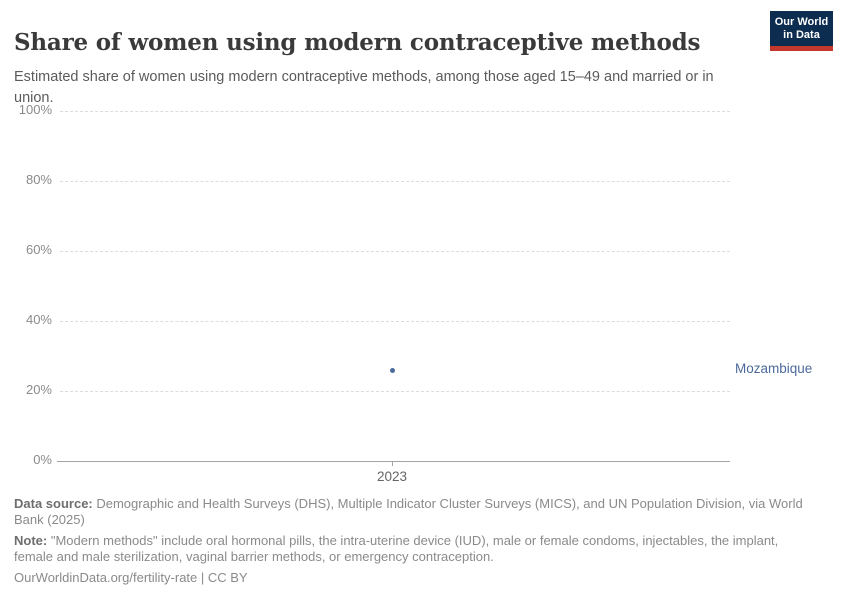  What do you see at coordinates (38, 249) in the screenshot?
I see `y-axis-tick-label: 60%` at bounding box center [38, 249].